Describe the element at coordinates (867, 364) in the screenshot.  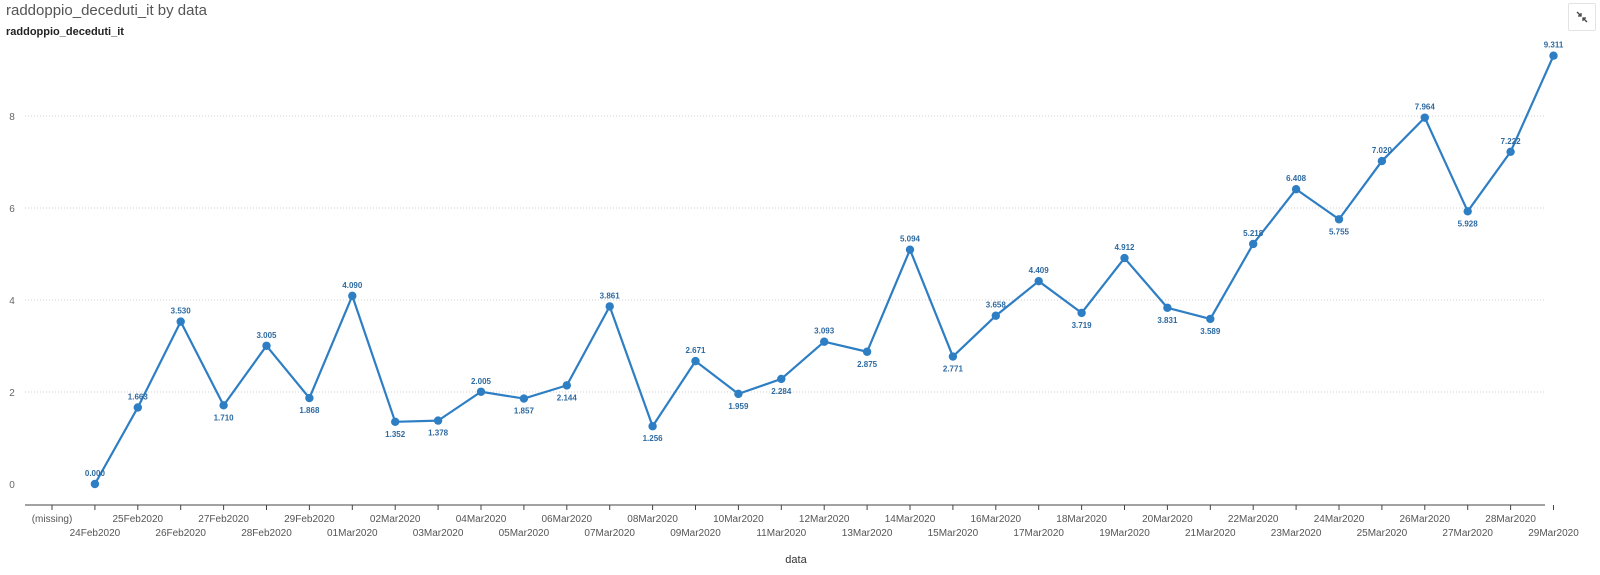
I see `data-label: 2.875` at that location.